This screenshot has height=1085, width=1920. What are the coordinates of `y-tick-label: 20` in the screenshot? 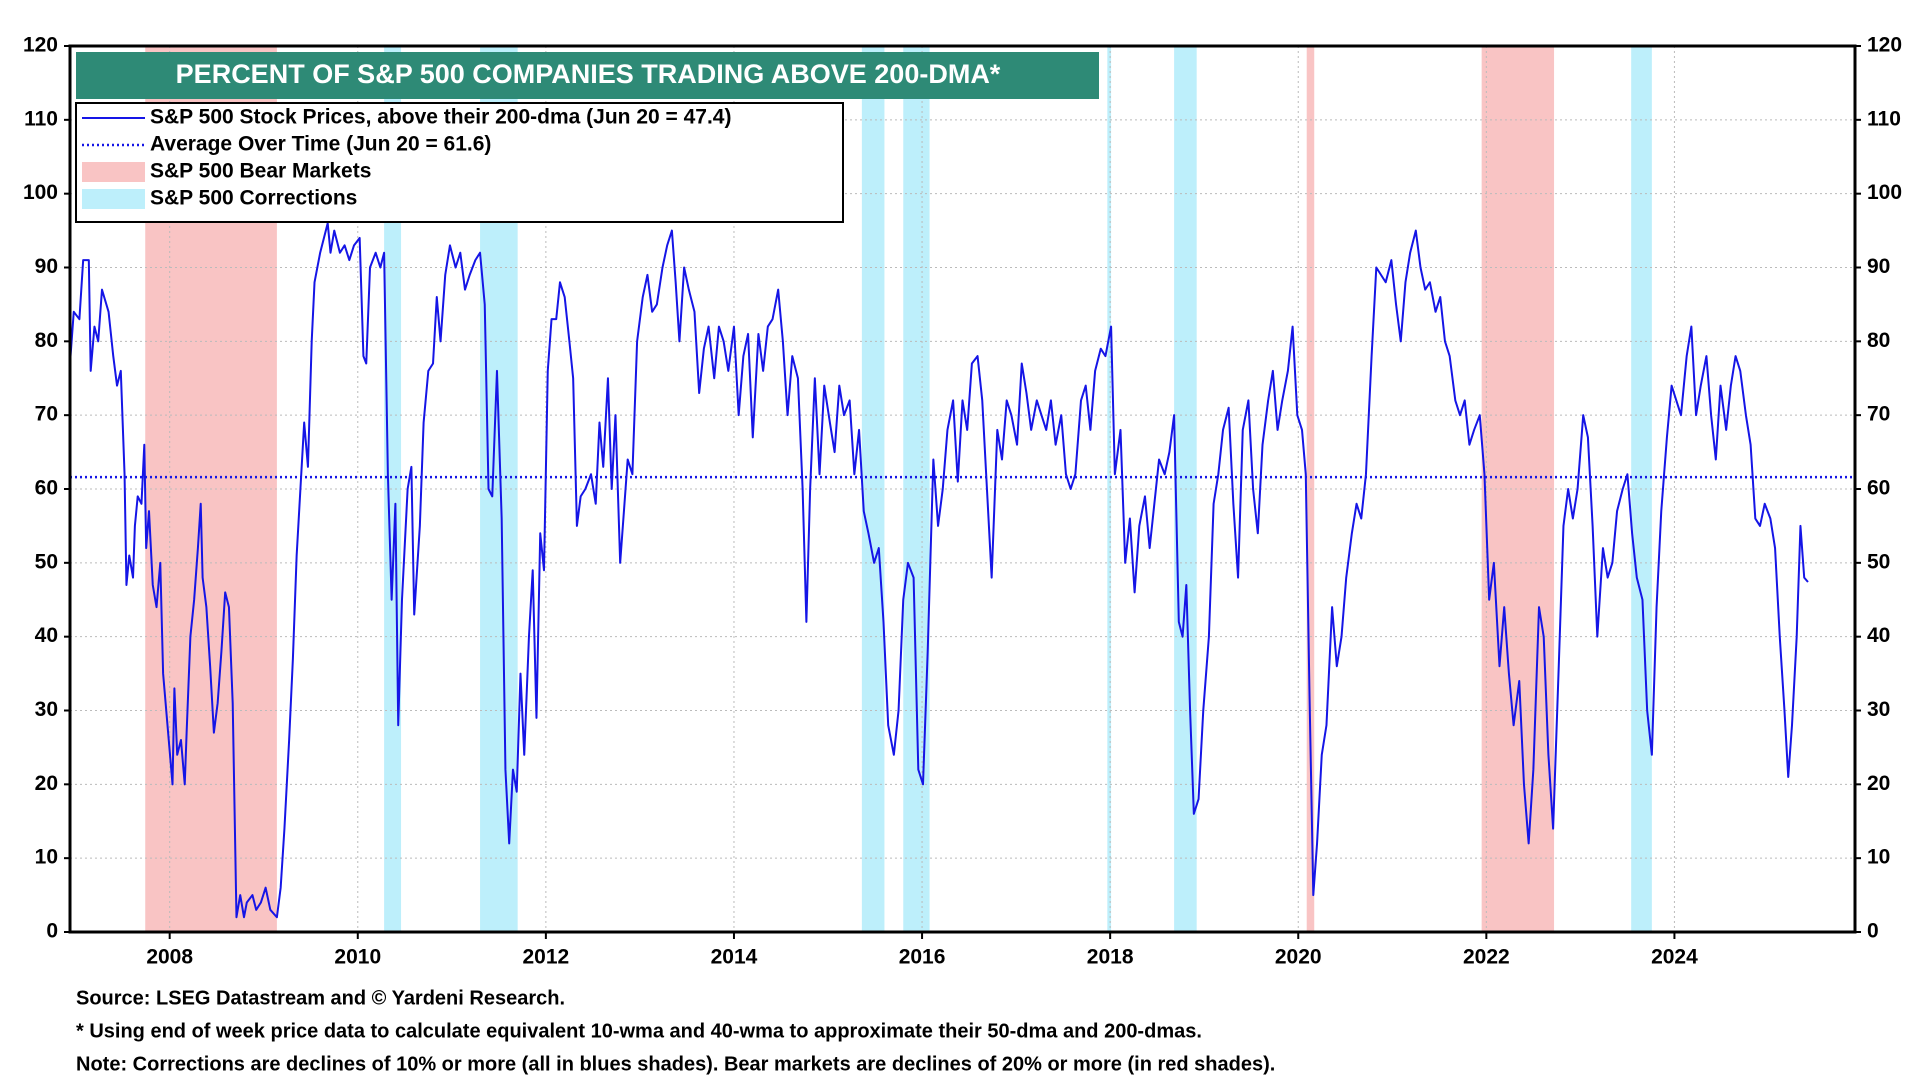 It's located at (46, 783).